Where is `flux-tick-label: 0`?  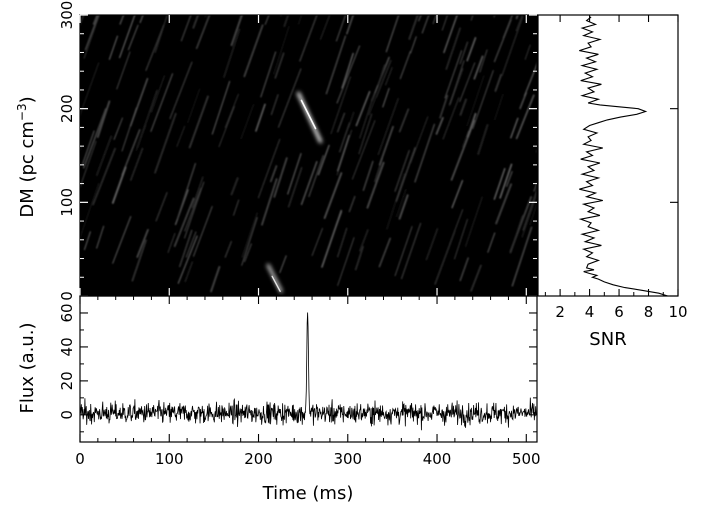 flux-tick-label: 0 is located at coordinates (67, 415).